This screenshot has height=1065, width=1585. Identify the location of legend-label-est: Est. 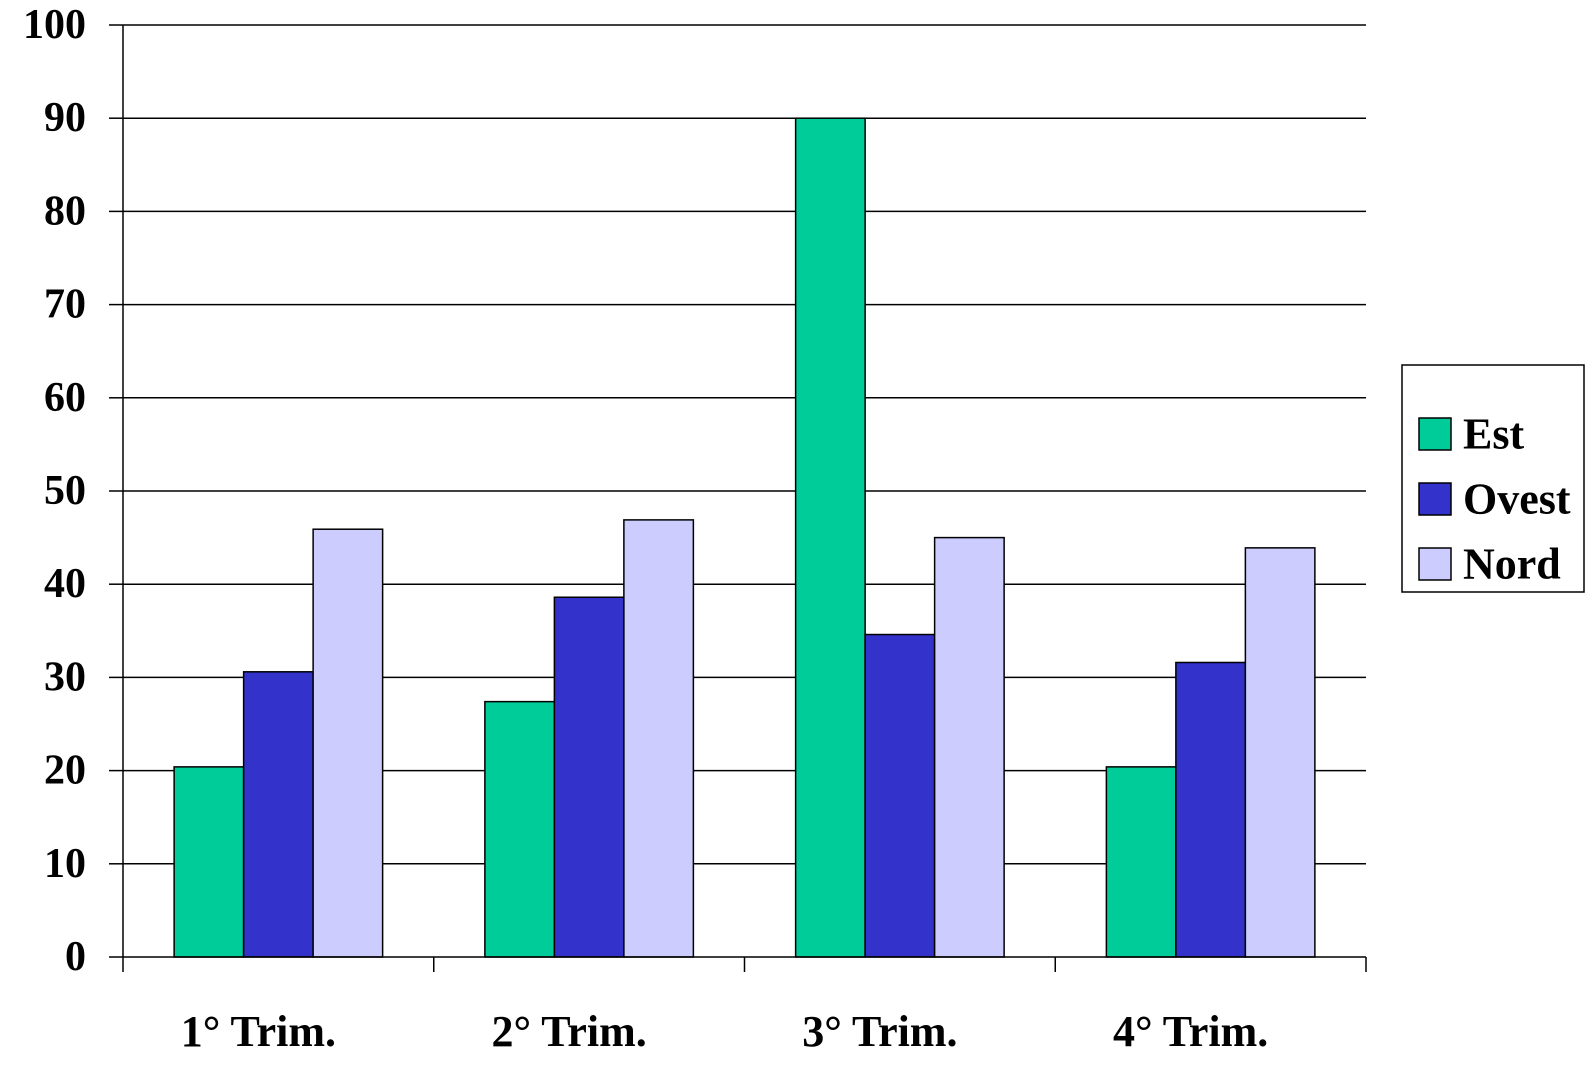
(1493, 434).